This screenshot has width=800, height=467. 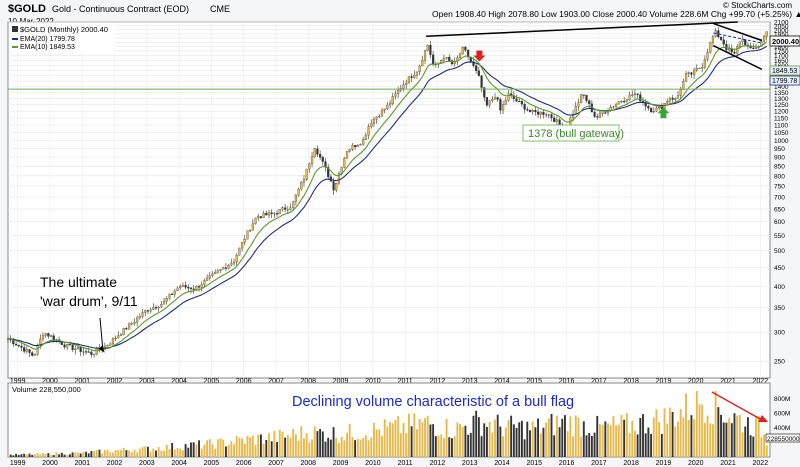 I want to click on price-tick-label: 400, so click(x=779, y=287).